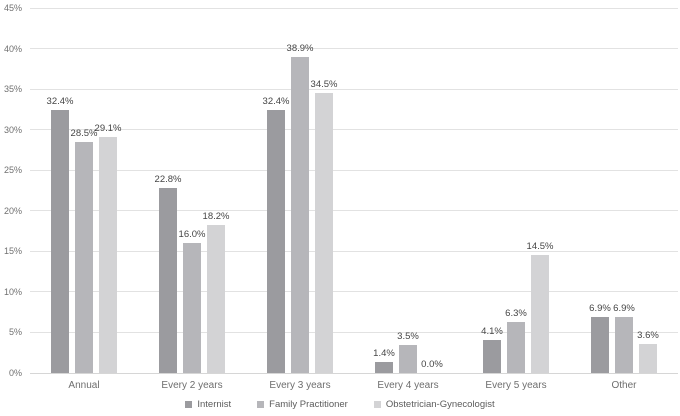  What do you see at coordinates (216, 216) in the screenshot?
I see `data-label: 18.2%` at bounding box center [216, 216].